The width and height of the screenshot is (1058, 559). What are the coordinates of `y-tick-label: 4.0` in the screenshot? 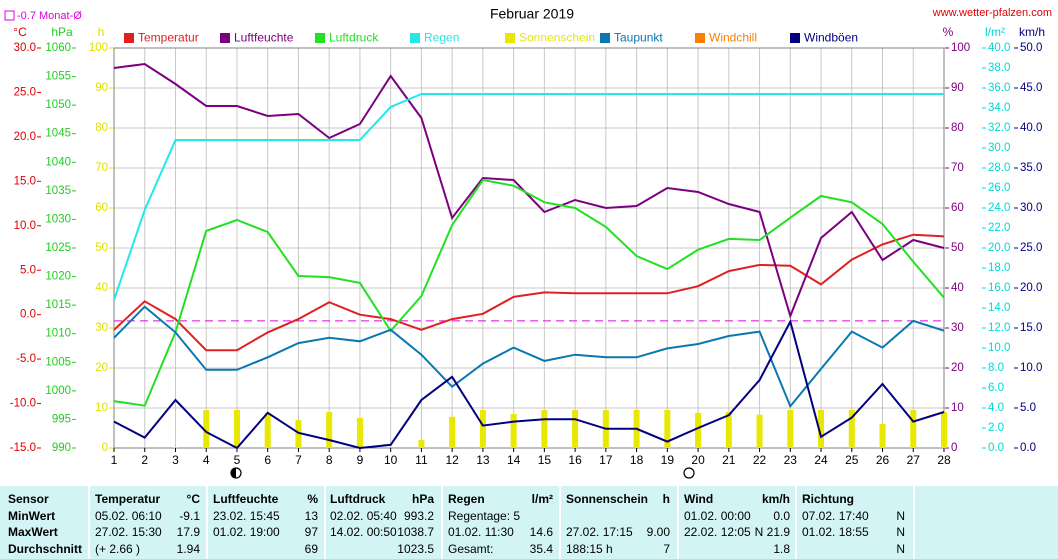 It's located at (996, 408).